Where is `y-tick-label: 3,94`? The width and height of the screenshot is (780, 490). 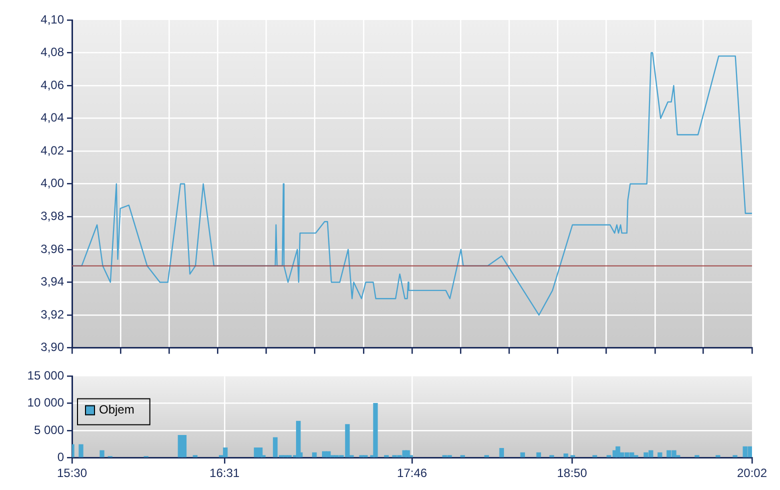 y-tick-label: 3,94 is located at coordinates (52, 281).